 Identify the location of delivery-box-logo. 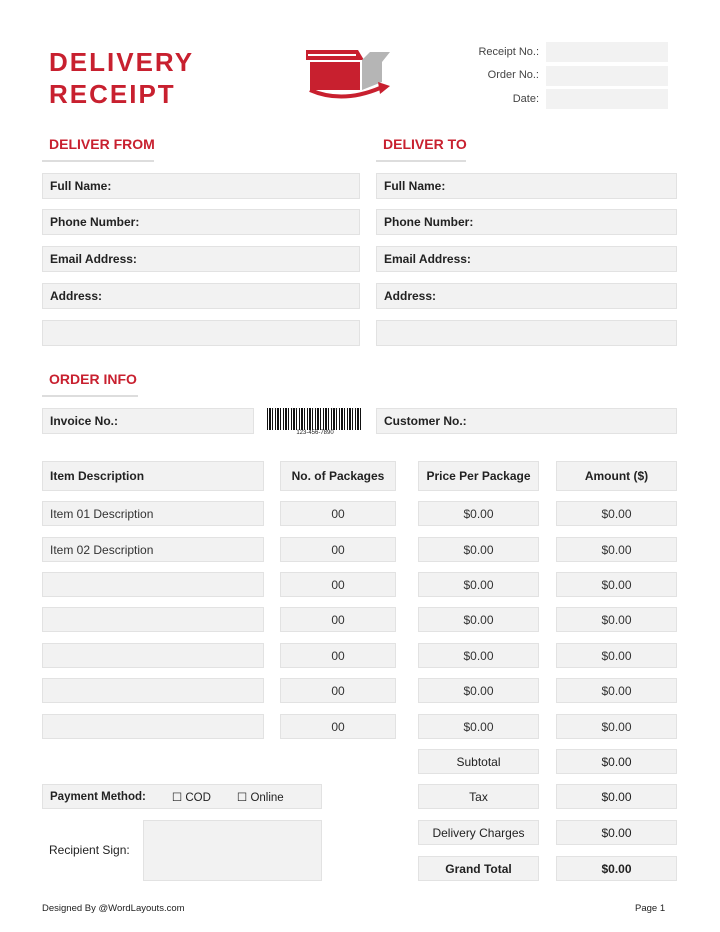
(348, 74).